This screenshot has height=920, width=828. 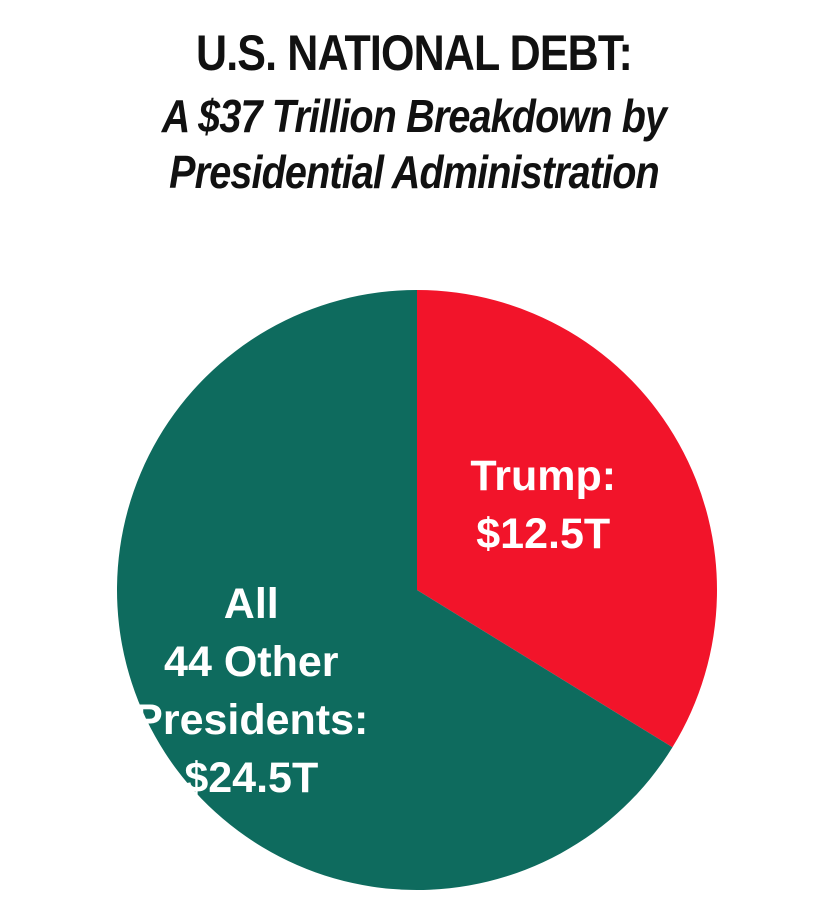 I want to click on pie-slice-label-line: Presidents:, so click(x=251, y=720).